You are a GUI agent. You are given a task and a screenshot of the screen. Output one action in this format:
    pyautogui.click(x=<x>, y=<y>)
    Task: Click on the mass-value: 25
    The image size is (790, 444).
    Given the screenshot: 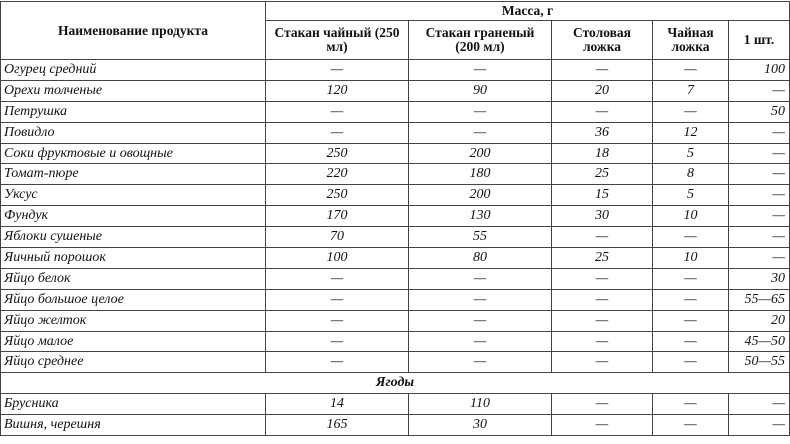 What is the action you would take?
    pyautogui.click(x=602, y=174)
    